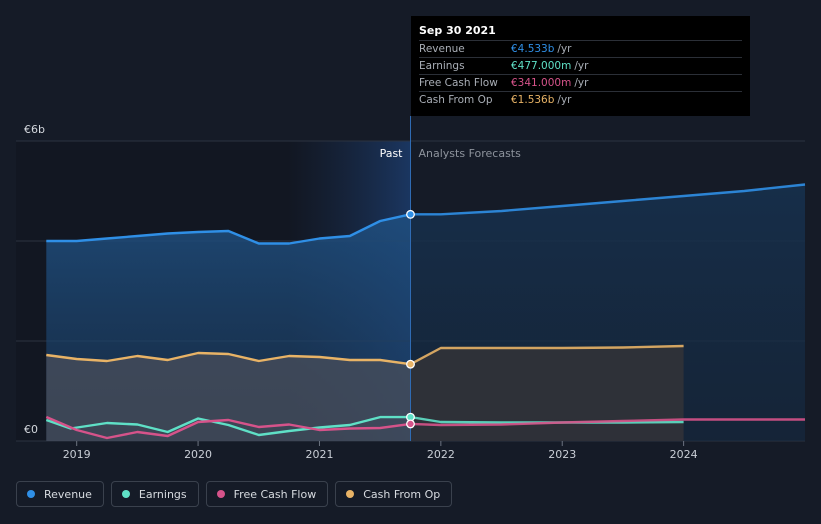 The image size is (821, 524). Describe the element at coordinates (228, 397) in the screenshot. I see `cash-from-op-area-past` at that location.